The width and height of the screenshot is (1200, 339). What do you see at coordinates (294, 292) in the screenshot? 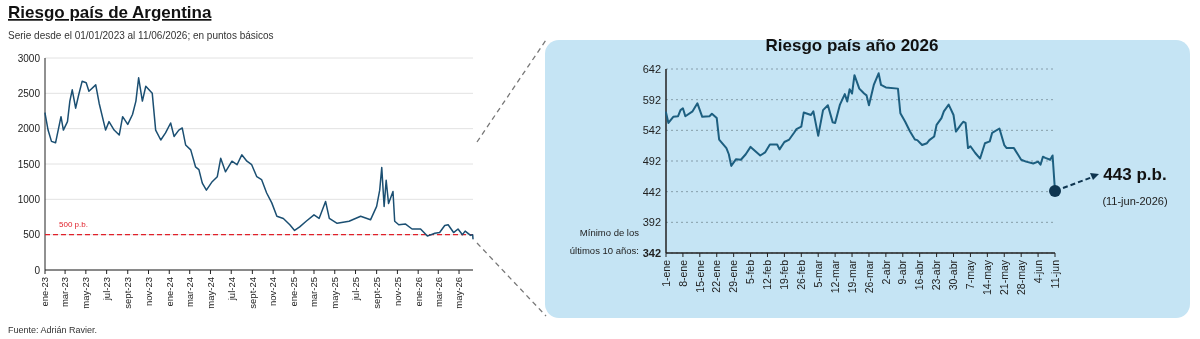
I see `x-tick-label: ene-25` at bounding box center [294, 292].